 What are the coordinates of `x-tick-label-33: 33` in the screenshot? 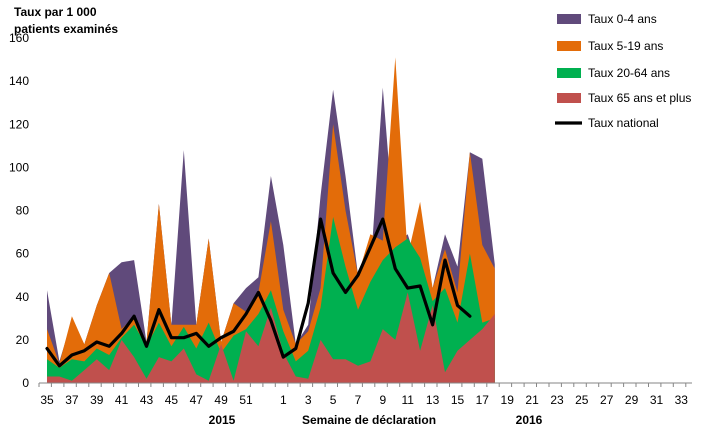 It's located at (682, 400).